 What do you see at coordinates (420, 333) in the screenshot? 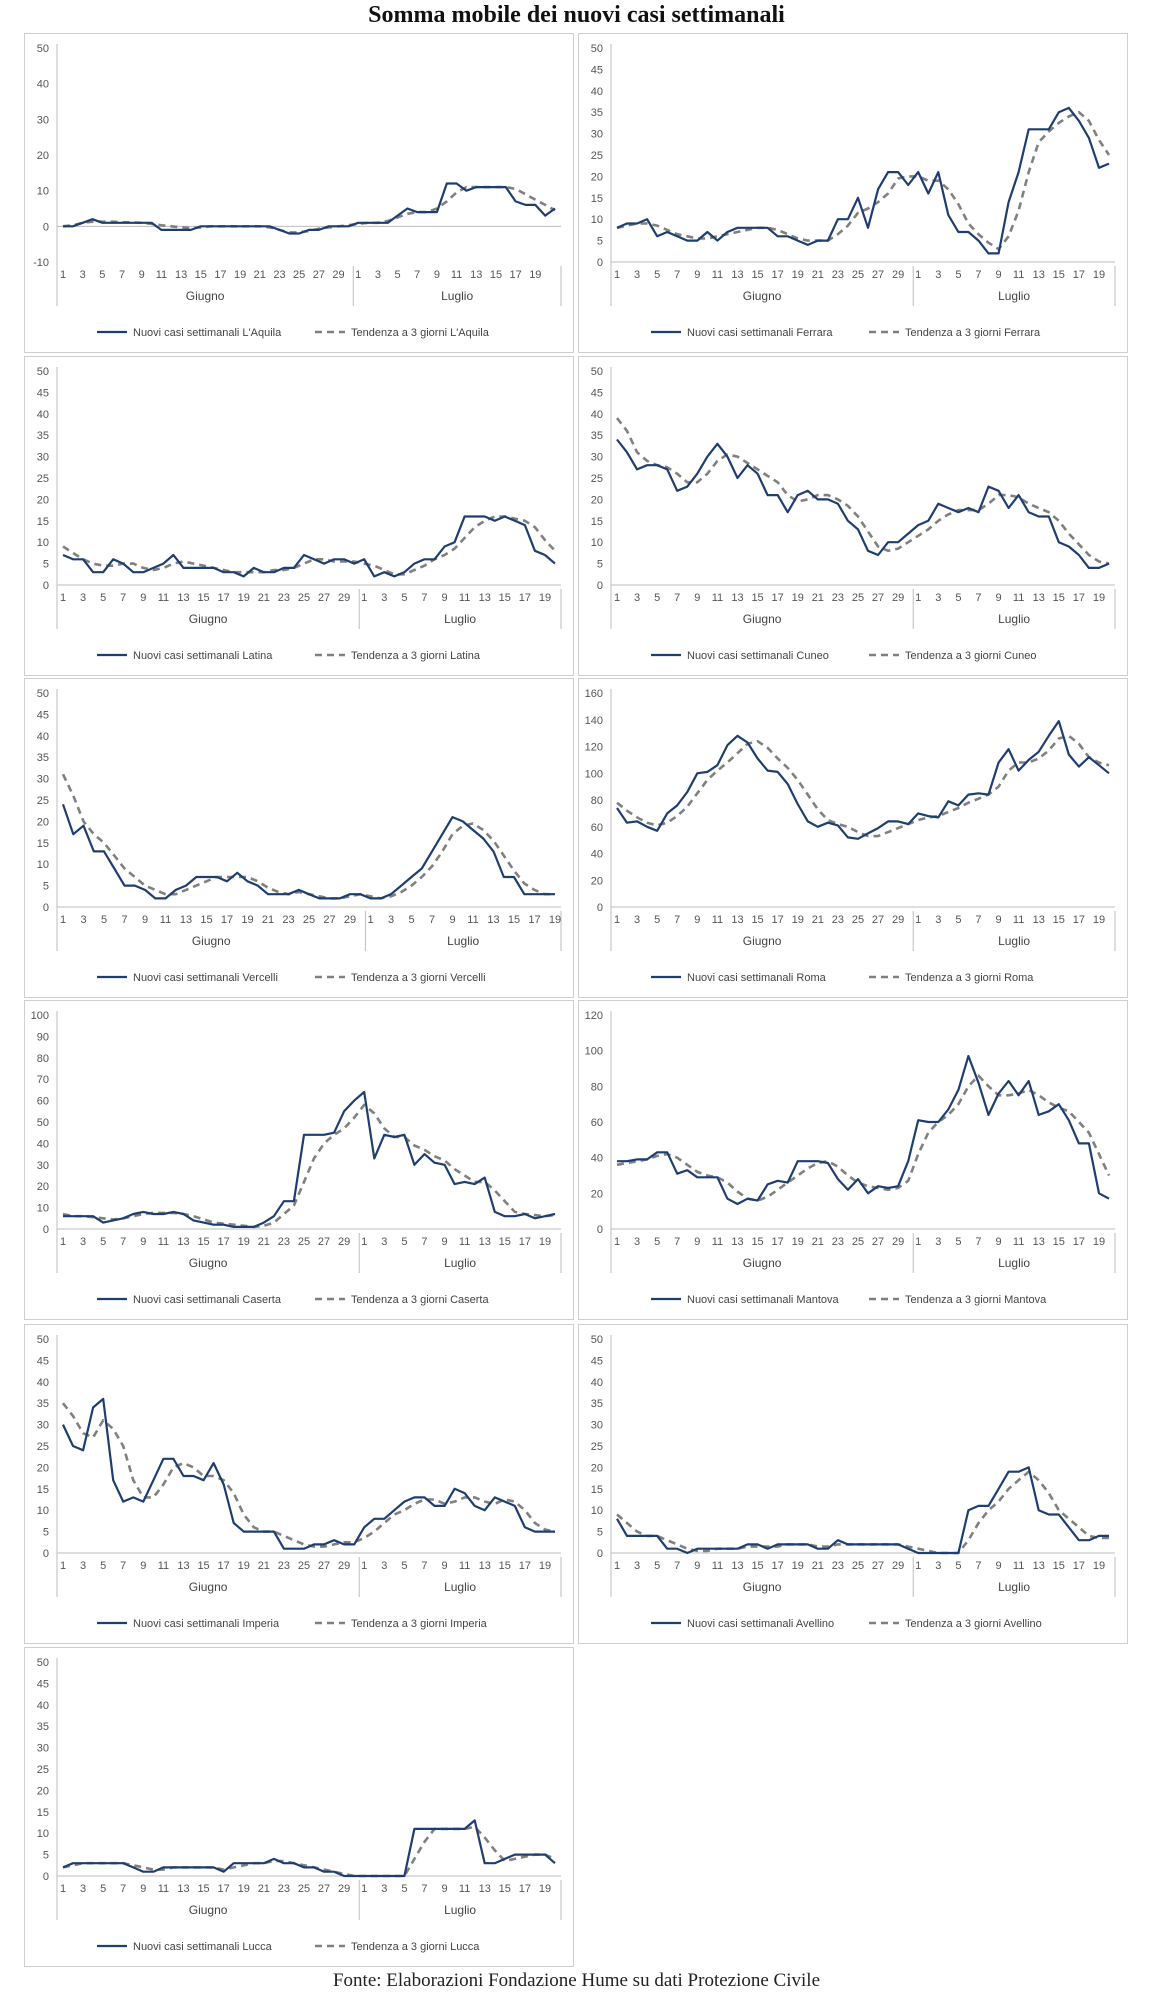
I see `legend-label-trend: Tendenza a 3 giorni L'Aquila` at bounding box center [420, 333].